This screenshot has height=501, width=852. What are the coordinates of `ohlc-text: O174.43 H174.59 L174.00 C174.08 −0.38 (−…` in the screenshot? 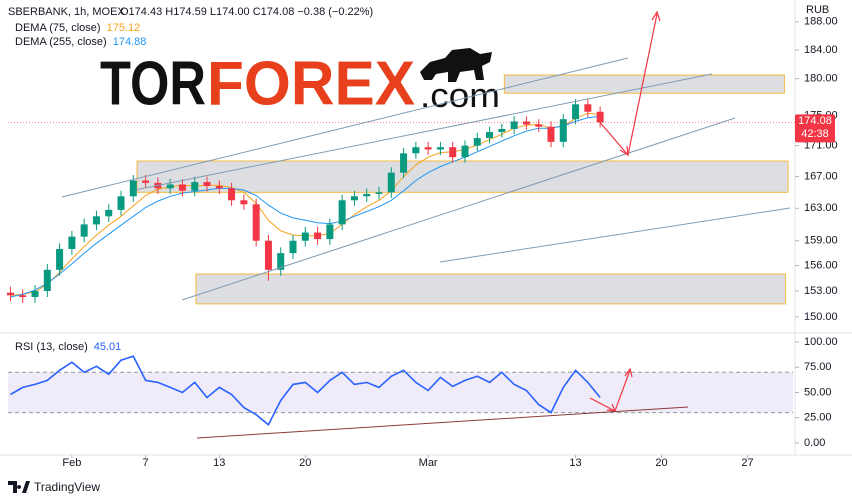 It's located at (246, 12).